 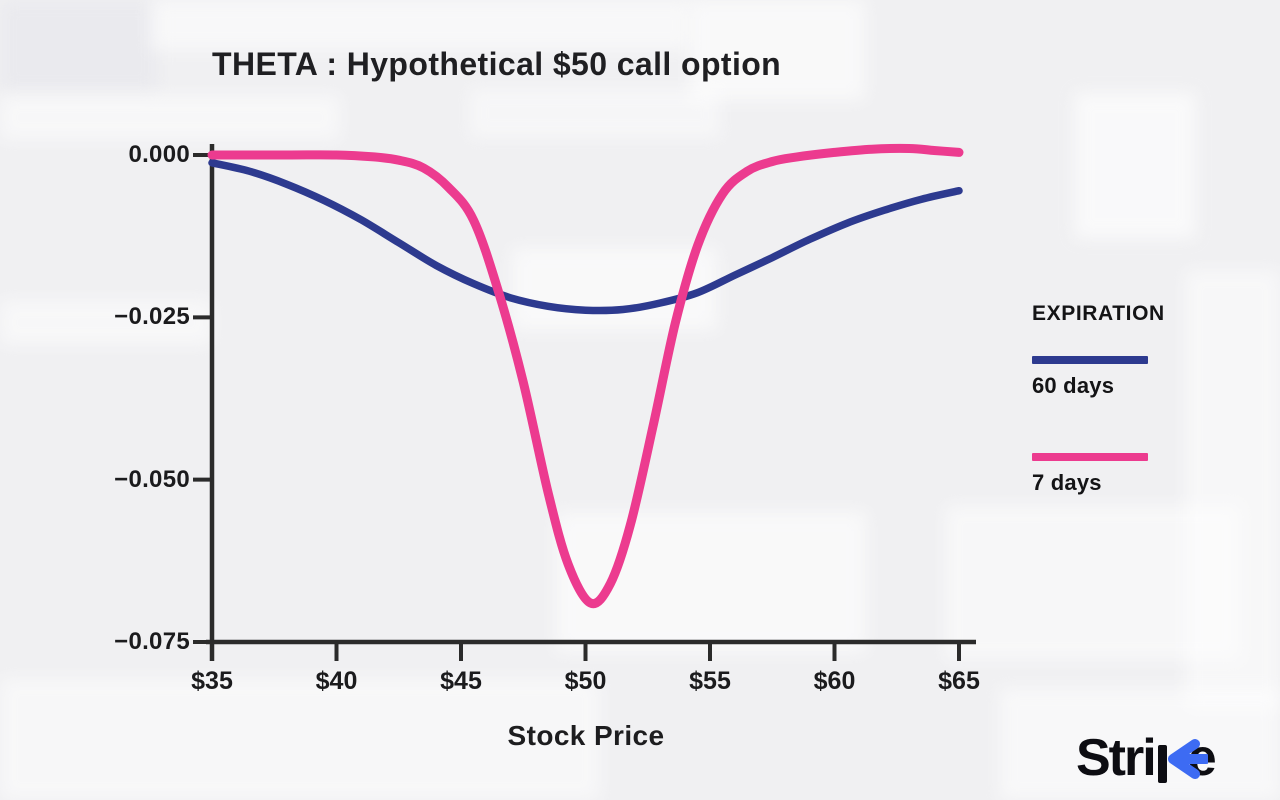 What do you see at coordinates (152, 641) in the screenshot?
I see `y-tick-label: −0.075` at bounding box center [152, 641].